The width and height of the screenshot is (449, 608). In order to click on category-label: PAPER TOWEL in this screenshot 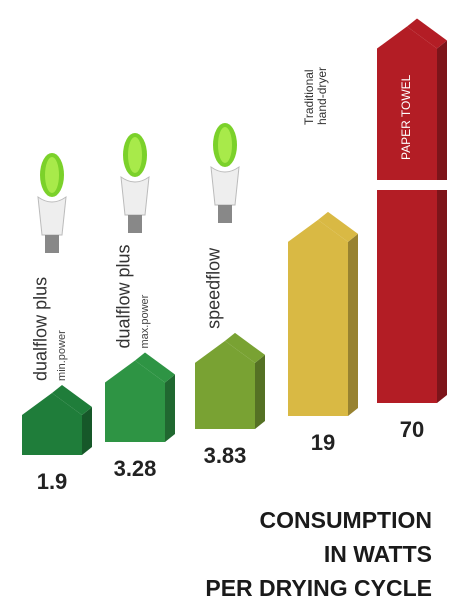, I will do `click(406, 117)`.